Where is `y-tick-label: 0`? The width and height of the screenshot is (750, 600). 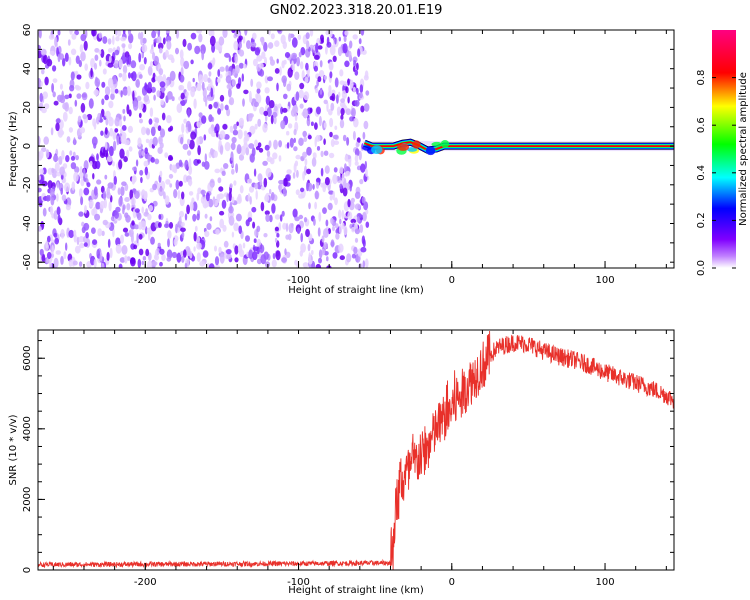 y-tick-label: 0 is located at coordinates (27, 570).